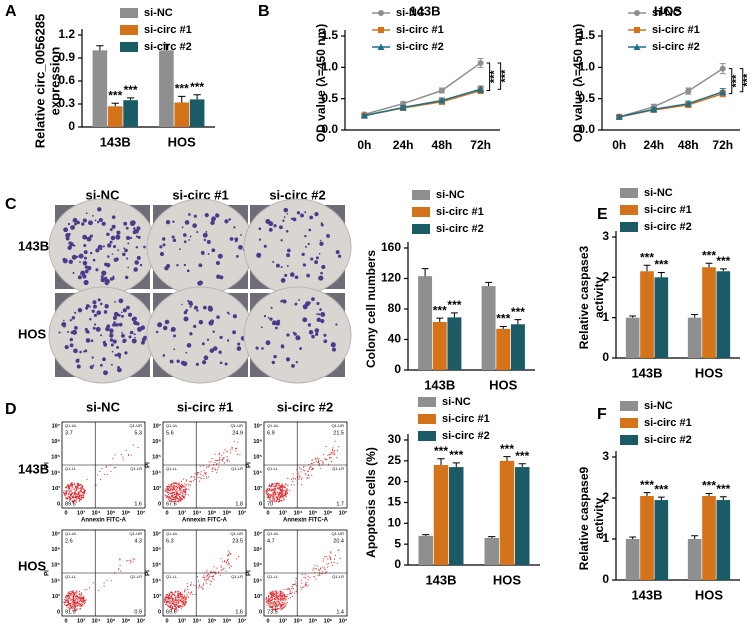  Describe the element at coordinates (66, 34) in the screenshot. I see `y-tick-label: 1.2` at that location.